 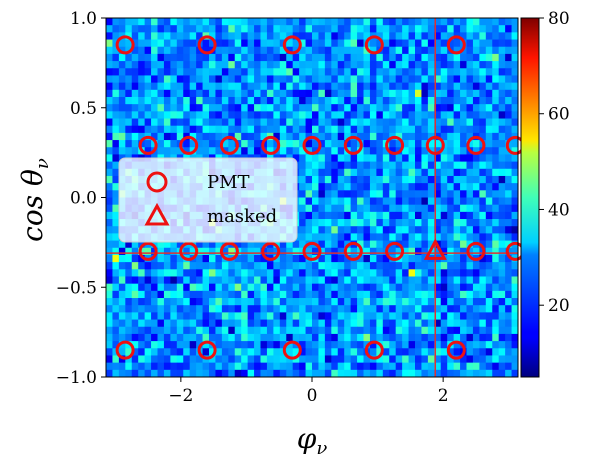 I want to click on x-axis-label: φν, so click(x=312, y=440).